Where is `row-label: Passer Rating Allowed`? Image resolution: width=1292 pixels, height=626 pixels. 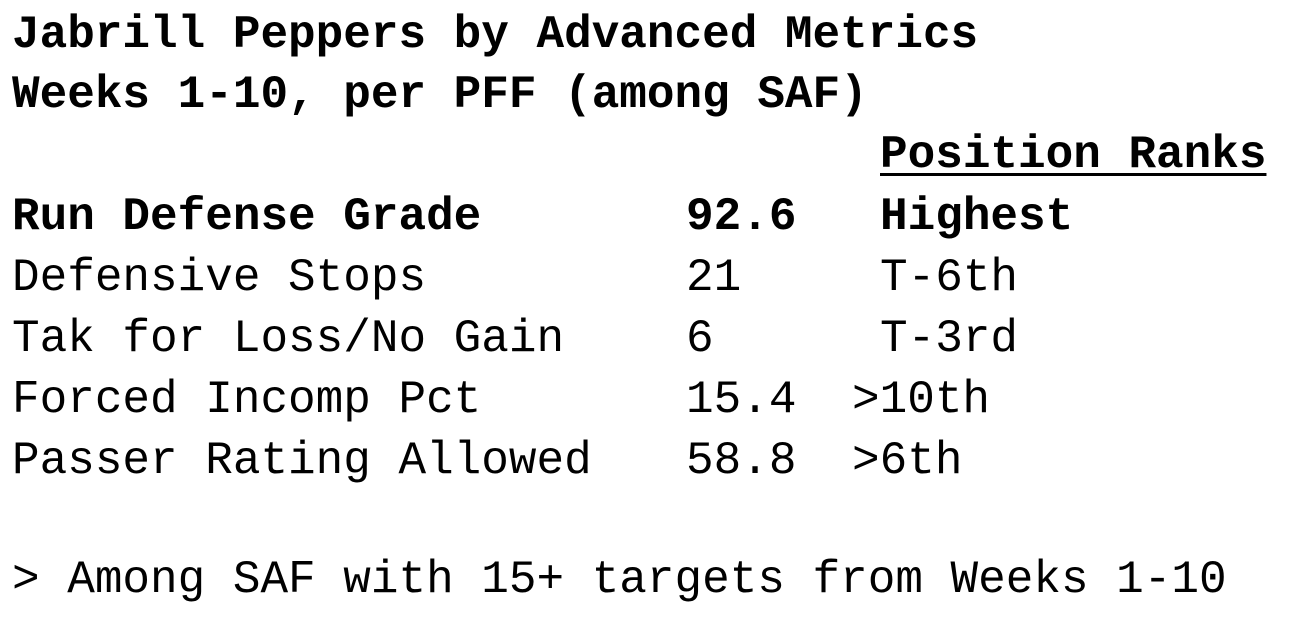
row-label: Passer Rating Allowed is located at coordinates (302, 461).